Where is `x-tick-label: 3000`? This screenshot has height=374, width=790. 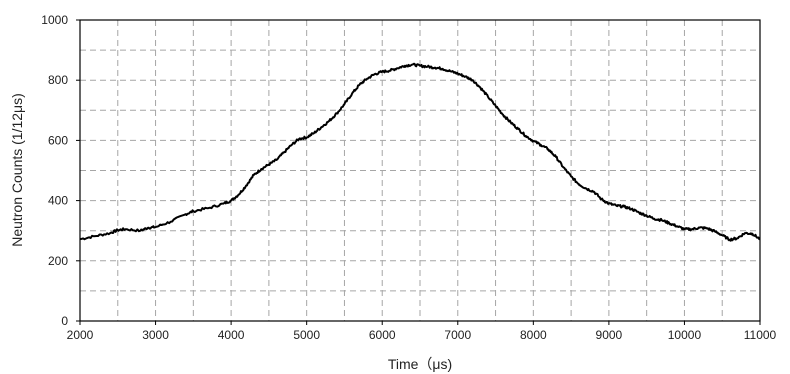 x-tick-label: 3000 is located at coordinates (155, 335).